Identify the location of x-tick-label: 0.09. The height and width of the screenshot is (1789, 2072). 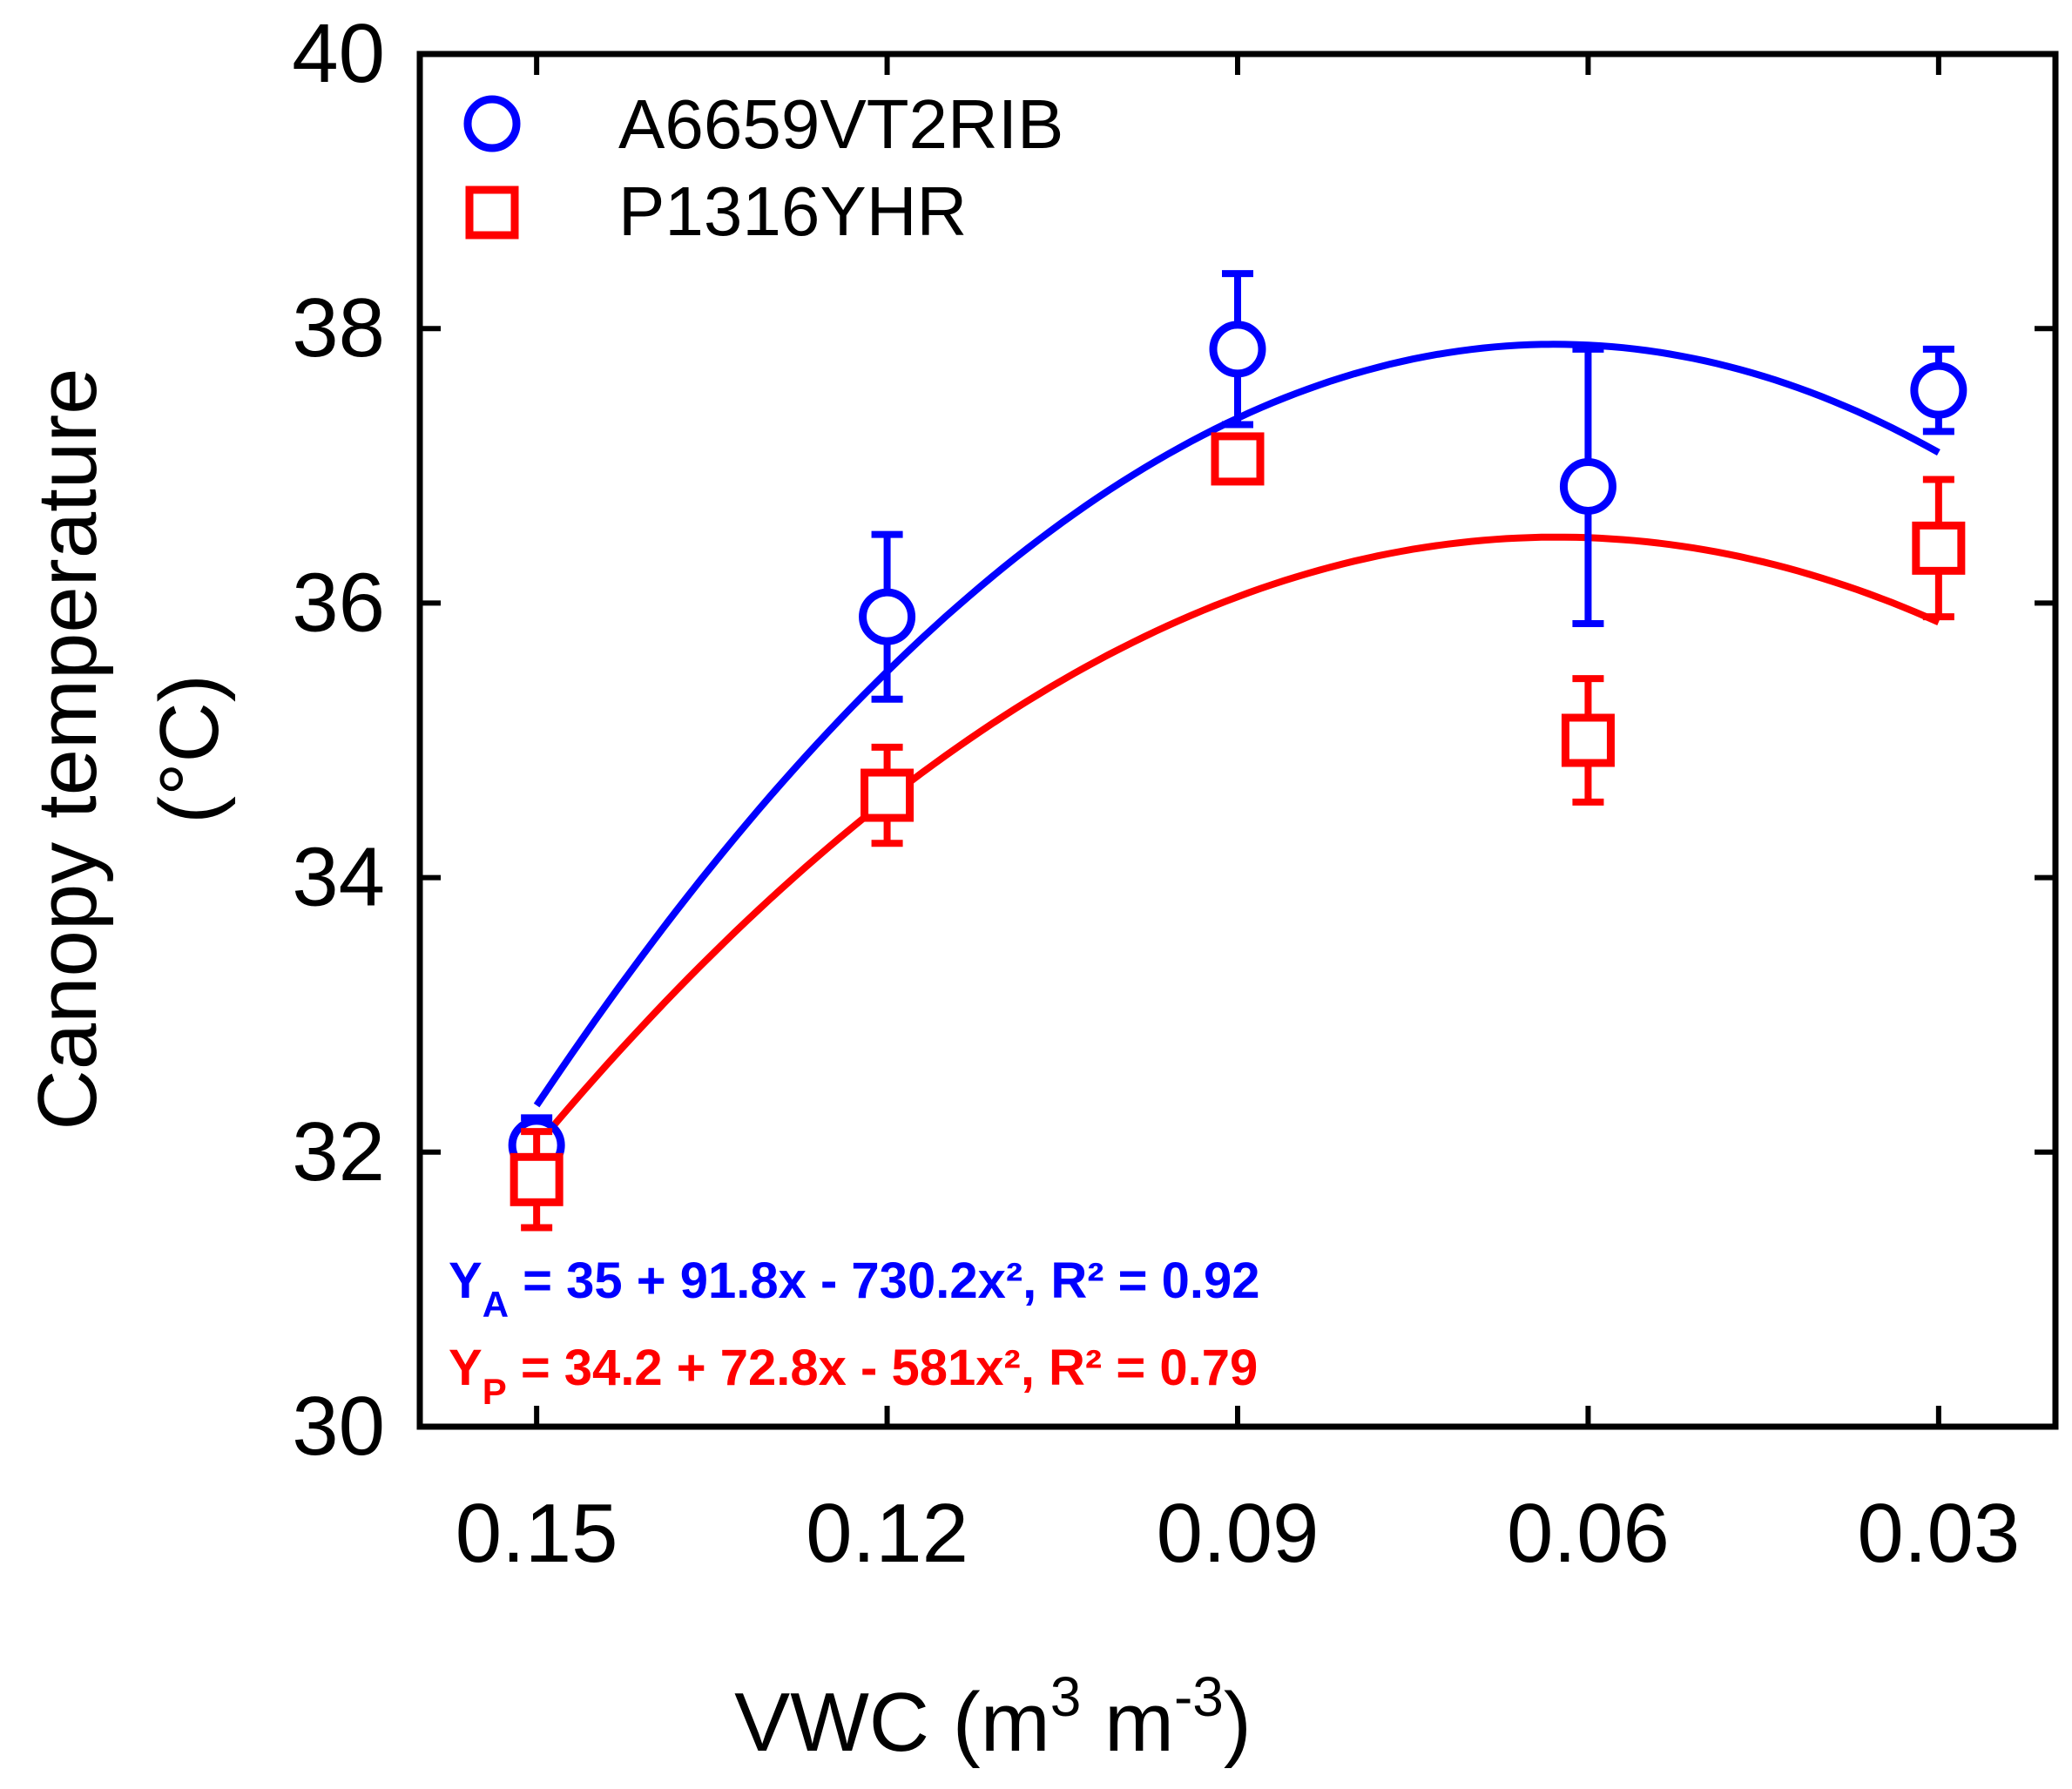
(1238, 1533).